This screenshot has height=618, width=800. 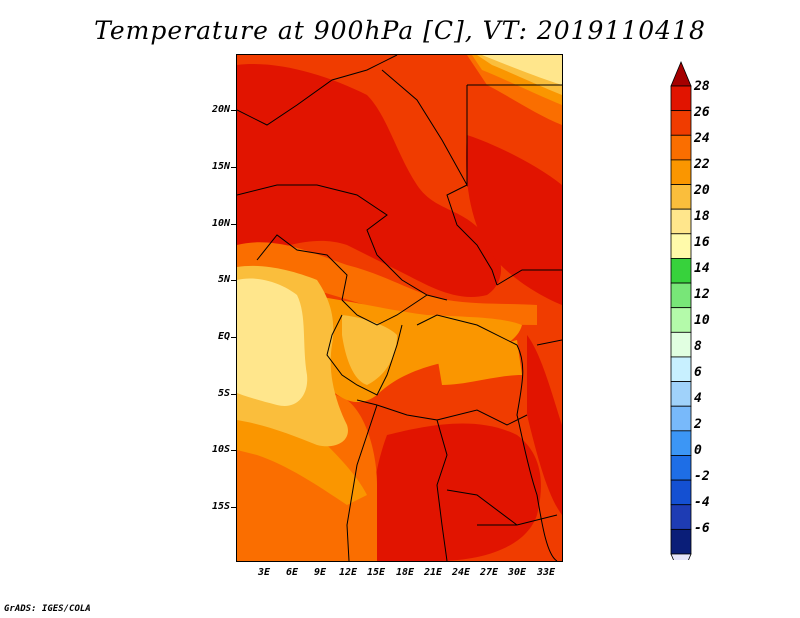 I want to click on grads-credit: GrADS: IGES/COLA, so click(x=47, y=609).